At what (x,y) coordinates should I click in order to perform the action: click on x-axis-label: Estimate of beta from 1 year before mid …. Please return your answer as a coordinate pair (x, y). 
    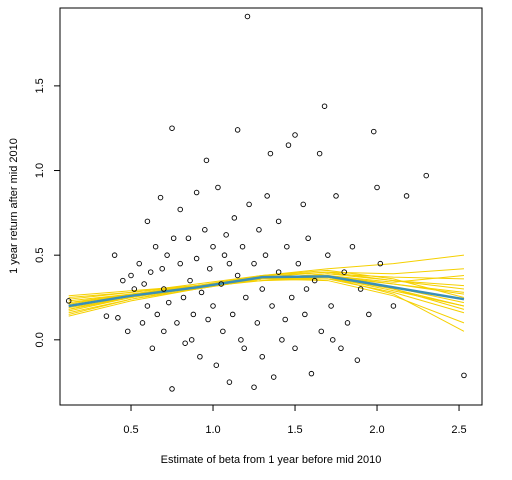
    Looking at the image, I should click on (271, 460).